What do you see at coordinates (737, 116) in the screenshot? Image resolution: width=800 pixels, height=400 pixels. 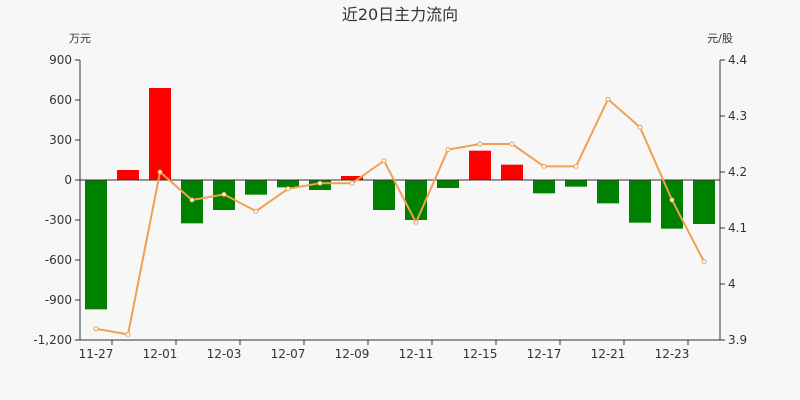 I see `right-axis-tick-label: 4.3` at bounding box center [737, 116].